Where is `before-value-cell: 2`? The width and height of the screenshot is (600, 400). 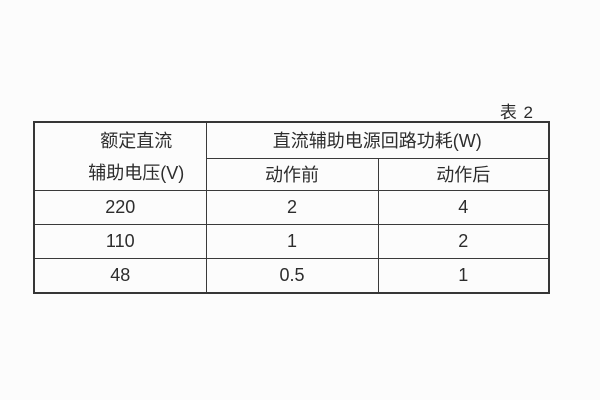 before-value-cell: 2 is located at coordinates (292, 207).